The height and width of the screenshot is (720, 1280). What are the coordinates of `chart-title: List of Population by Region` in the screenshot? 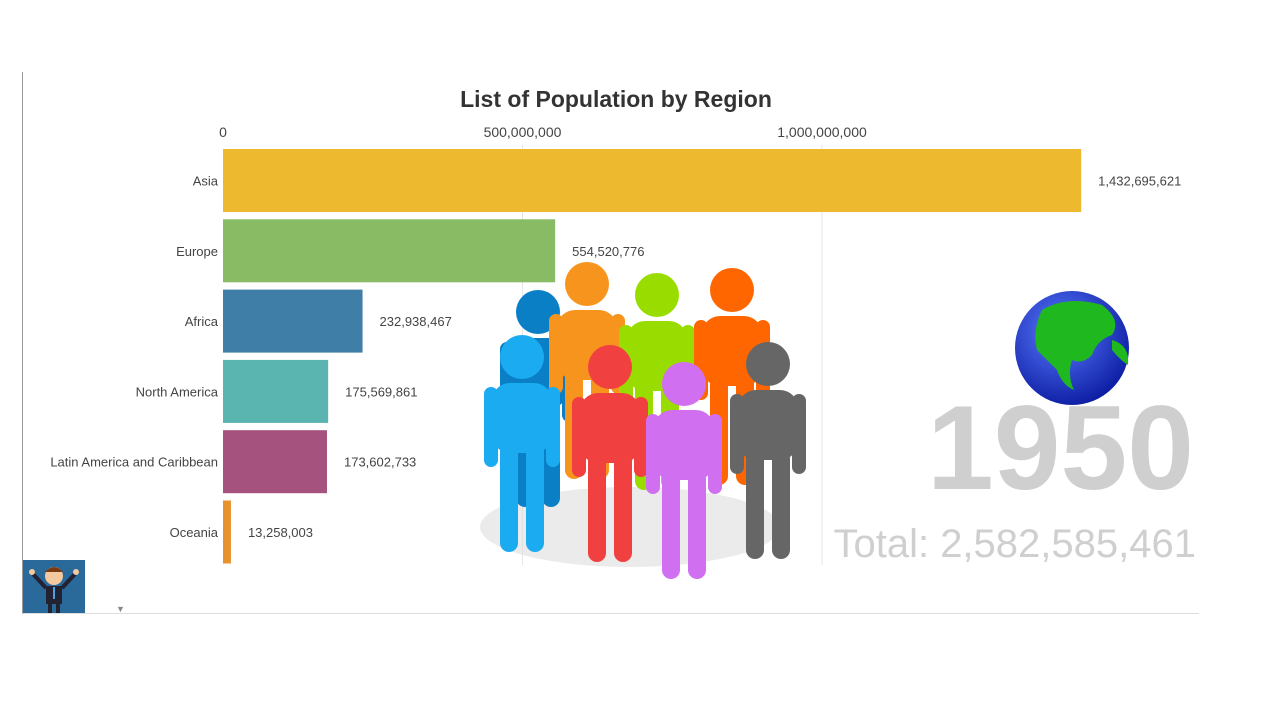 It's located at (616, 99).